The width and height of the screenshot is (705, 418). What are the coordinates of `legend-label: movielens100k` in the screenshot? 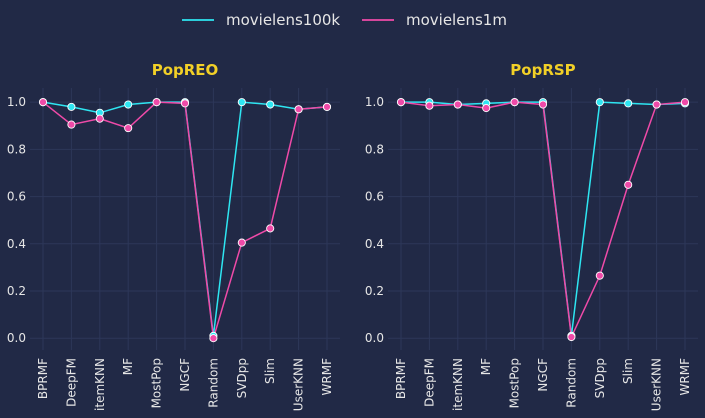 It's located at (283, 20).